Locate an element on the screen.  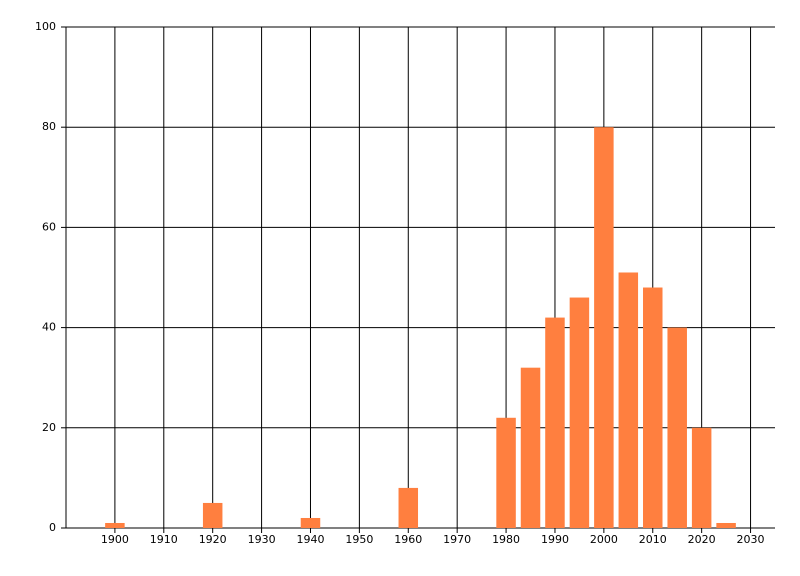
x-tick-label: 1940 is located at coordinates (310, 539).